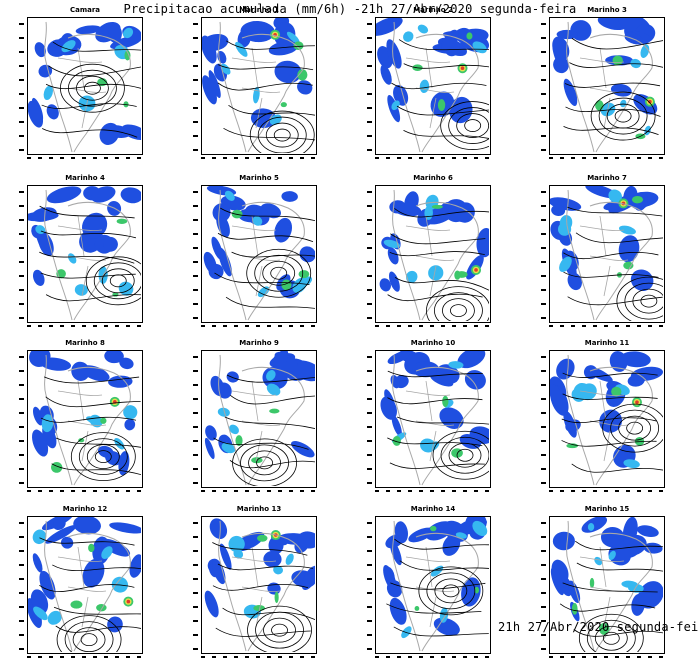 Image resolution: width=700 pixels, height=666 pixels. What do you see at coordinates (259, 10) in the screenshot?
I see `panel-label: Marinho 1` at bounding box center [259, 10].